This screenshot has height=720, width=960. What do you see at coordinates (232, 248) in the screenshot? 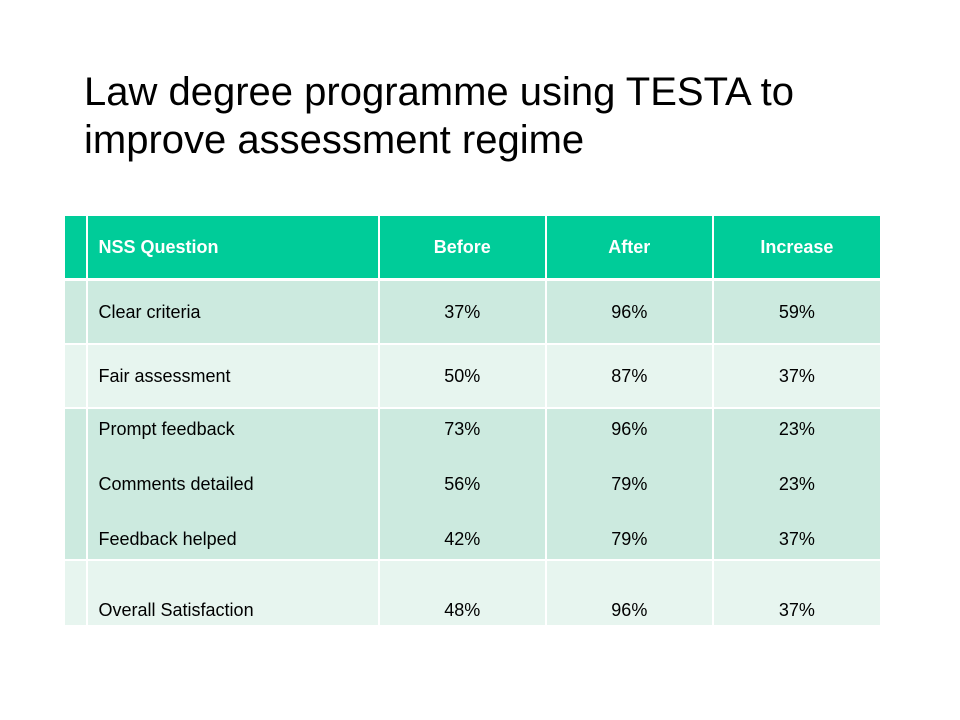
I see `header-nss-question: NSS Question` at bounding box center [232, 248].